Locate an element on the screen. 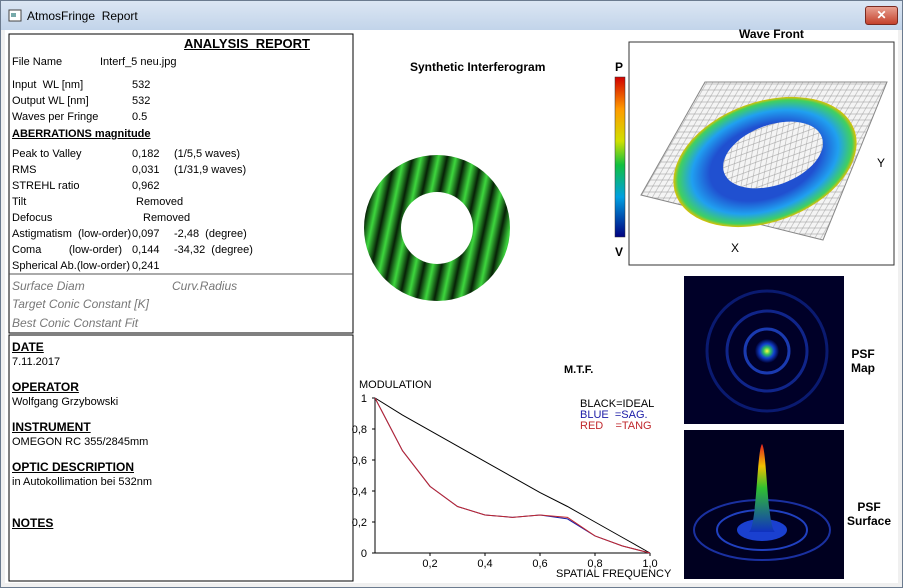  report-title: ANALYSIS REPORT is located at coordinates (247, 43).